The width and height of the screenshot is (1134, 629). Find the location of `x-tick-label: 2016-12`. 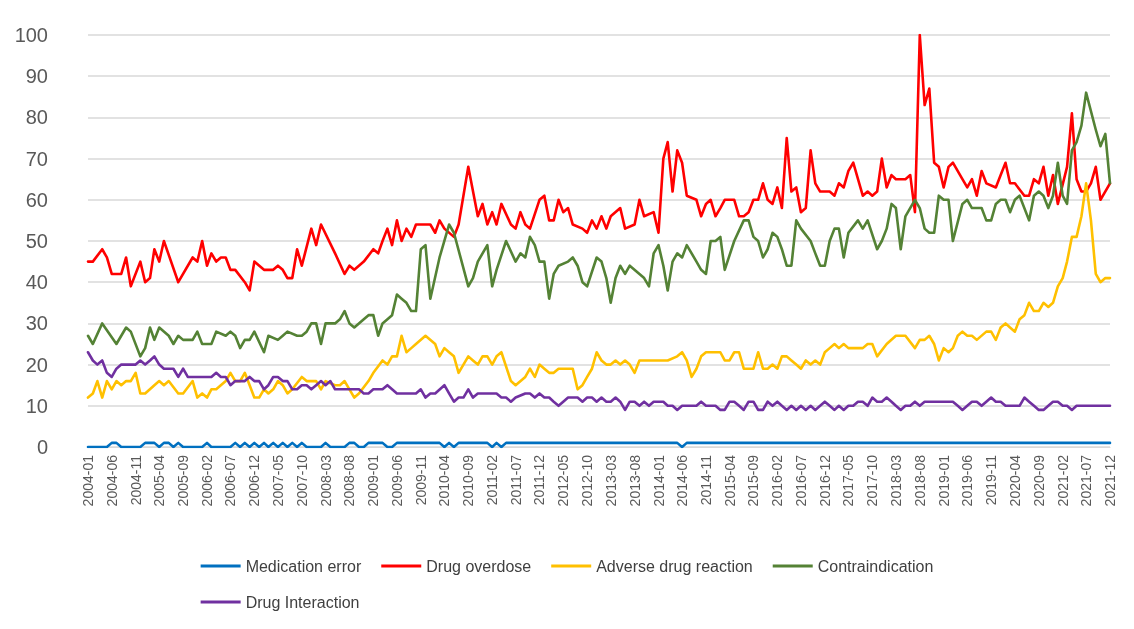

x-tick-label: 2016-12 is located at coordinates (824, 480).